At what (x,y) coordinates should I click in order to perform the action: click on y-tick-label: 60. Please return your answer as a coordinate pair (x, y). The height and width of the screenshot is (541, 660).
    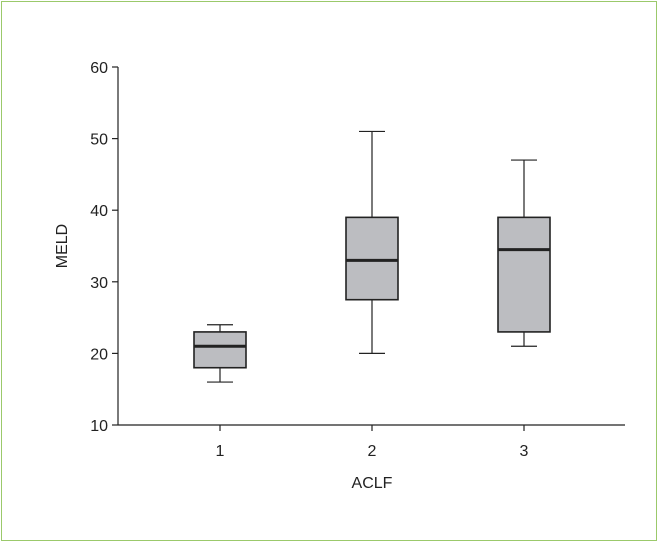
    Looking at the image, I should click on (99, 68).